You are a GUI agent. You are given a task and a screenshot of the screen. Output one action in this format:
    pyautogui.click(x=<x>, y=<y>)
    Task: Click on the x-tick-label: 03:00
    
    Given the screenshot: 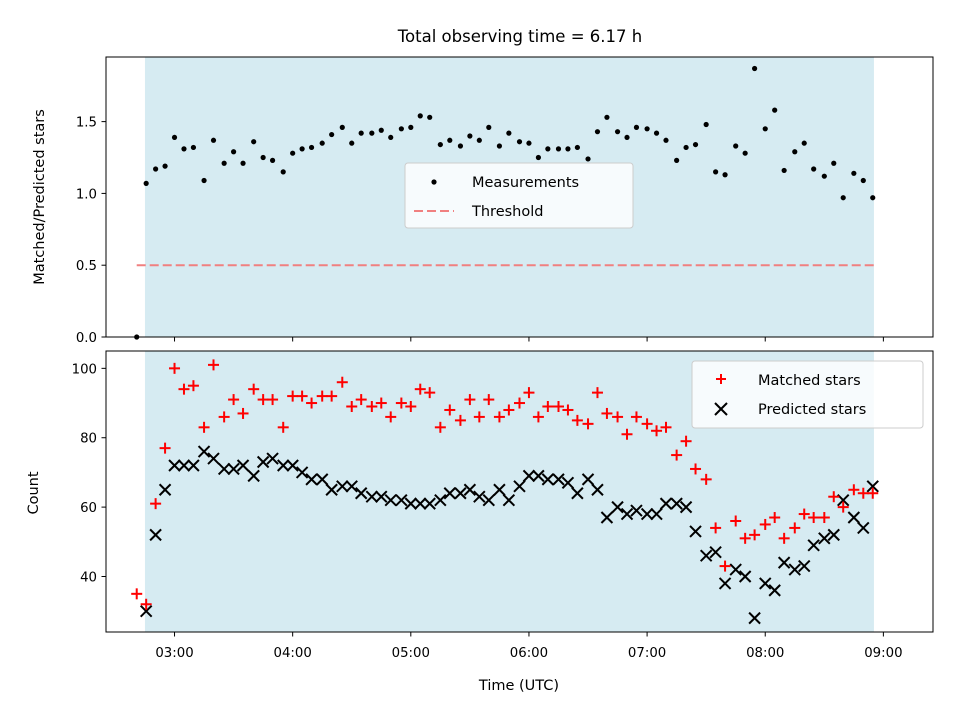 What is the action you would take?
    pyautogui.click(x=174, y=653)
    